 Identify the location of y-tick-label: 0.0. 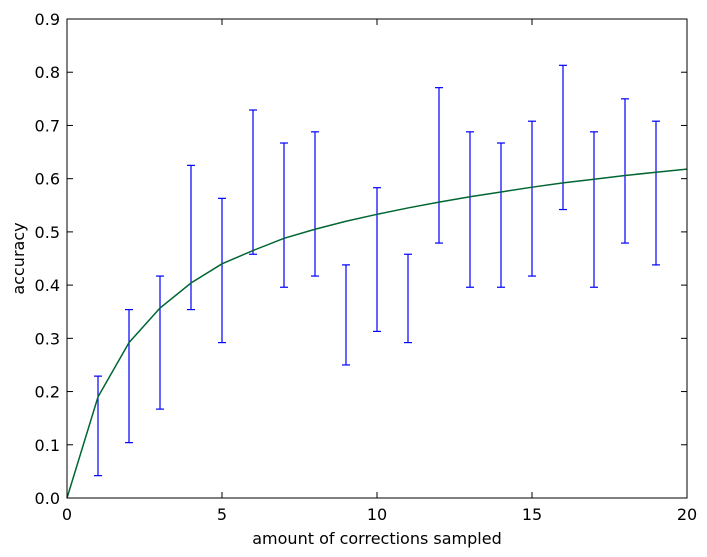
(47, 498).